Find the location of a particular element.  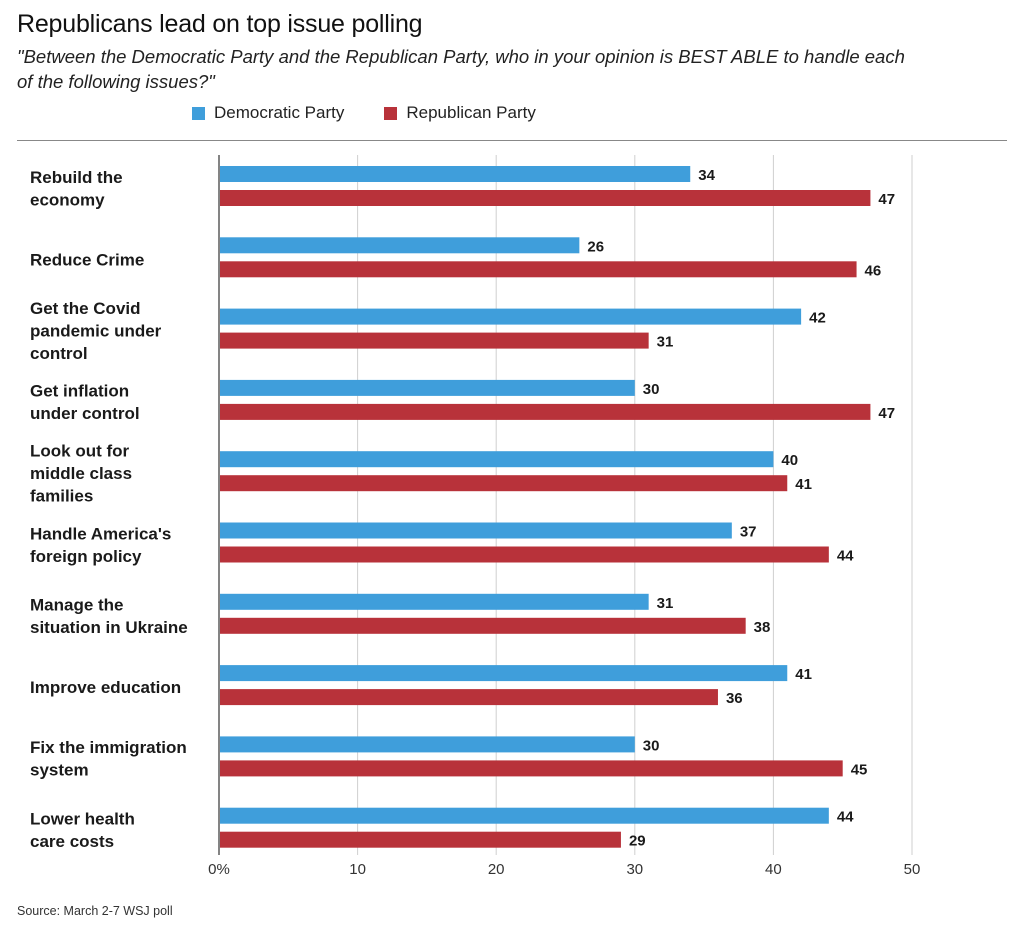

category-label: Reduce Crime is located at coordinates (87, 259).